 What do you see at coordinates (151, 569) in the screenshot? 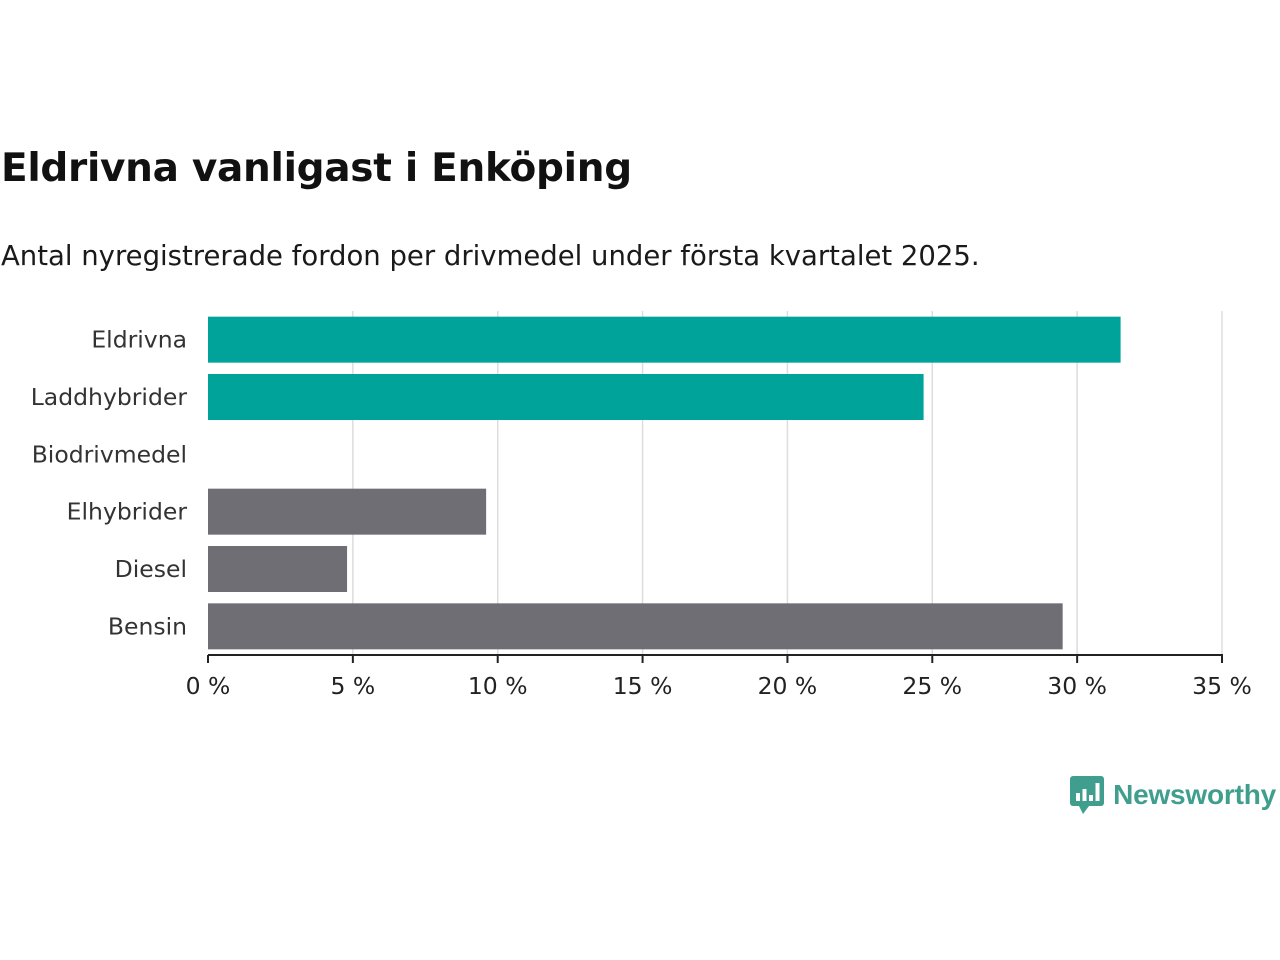
I see `category-label: Diesel` at bounding box center [151, 569].